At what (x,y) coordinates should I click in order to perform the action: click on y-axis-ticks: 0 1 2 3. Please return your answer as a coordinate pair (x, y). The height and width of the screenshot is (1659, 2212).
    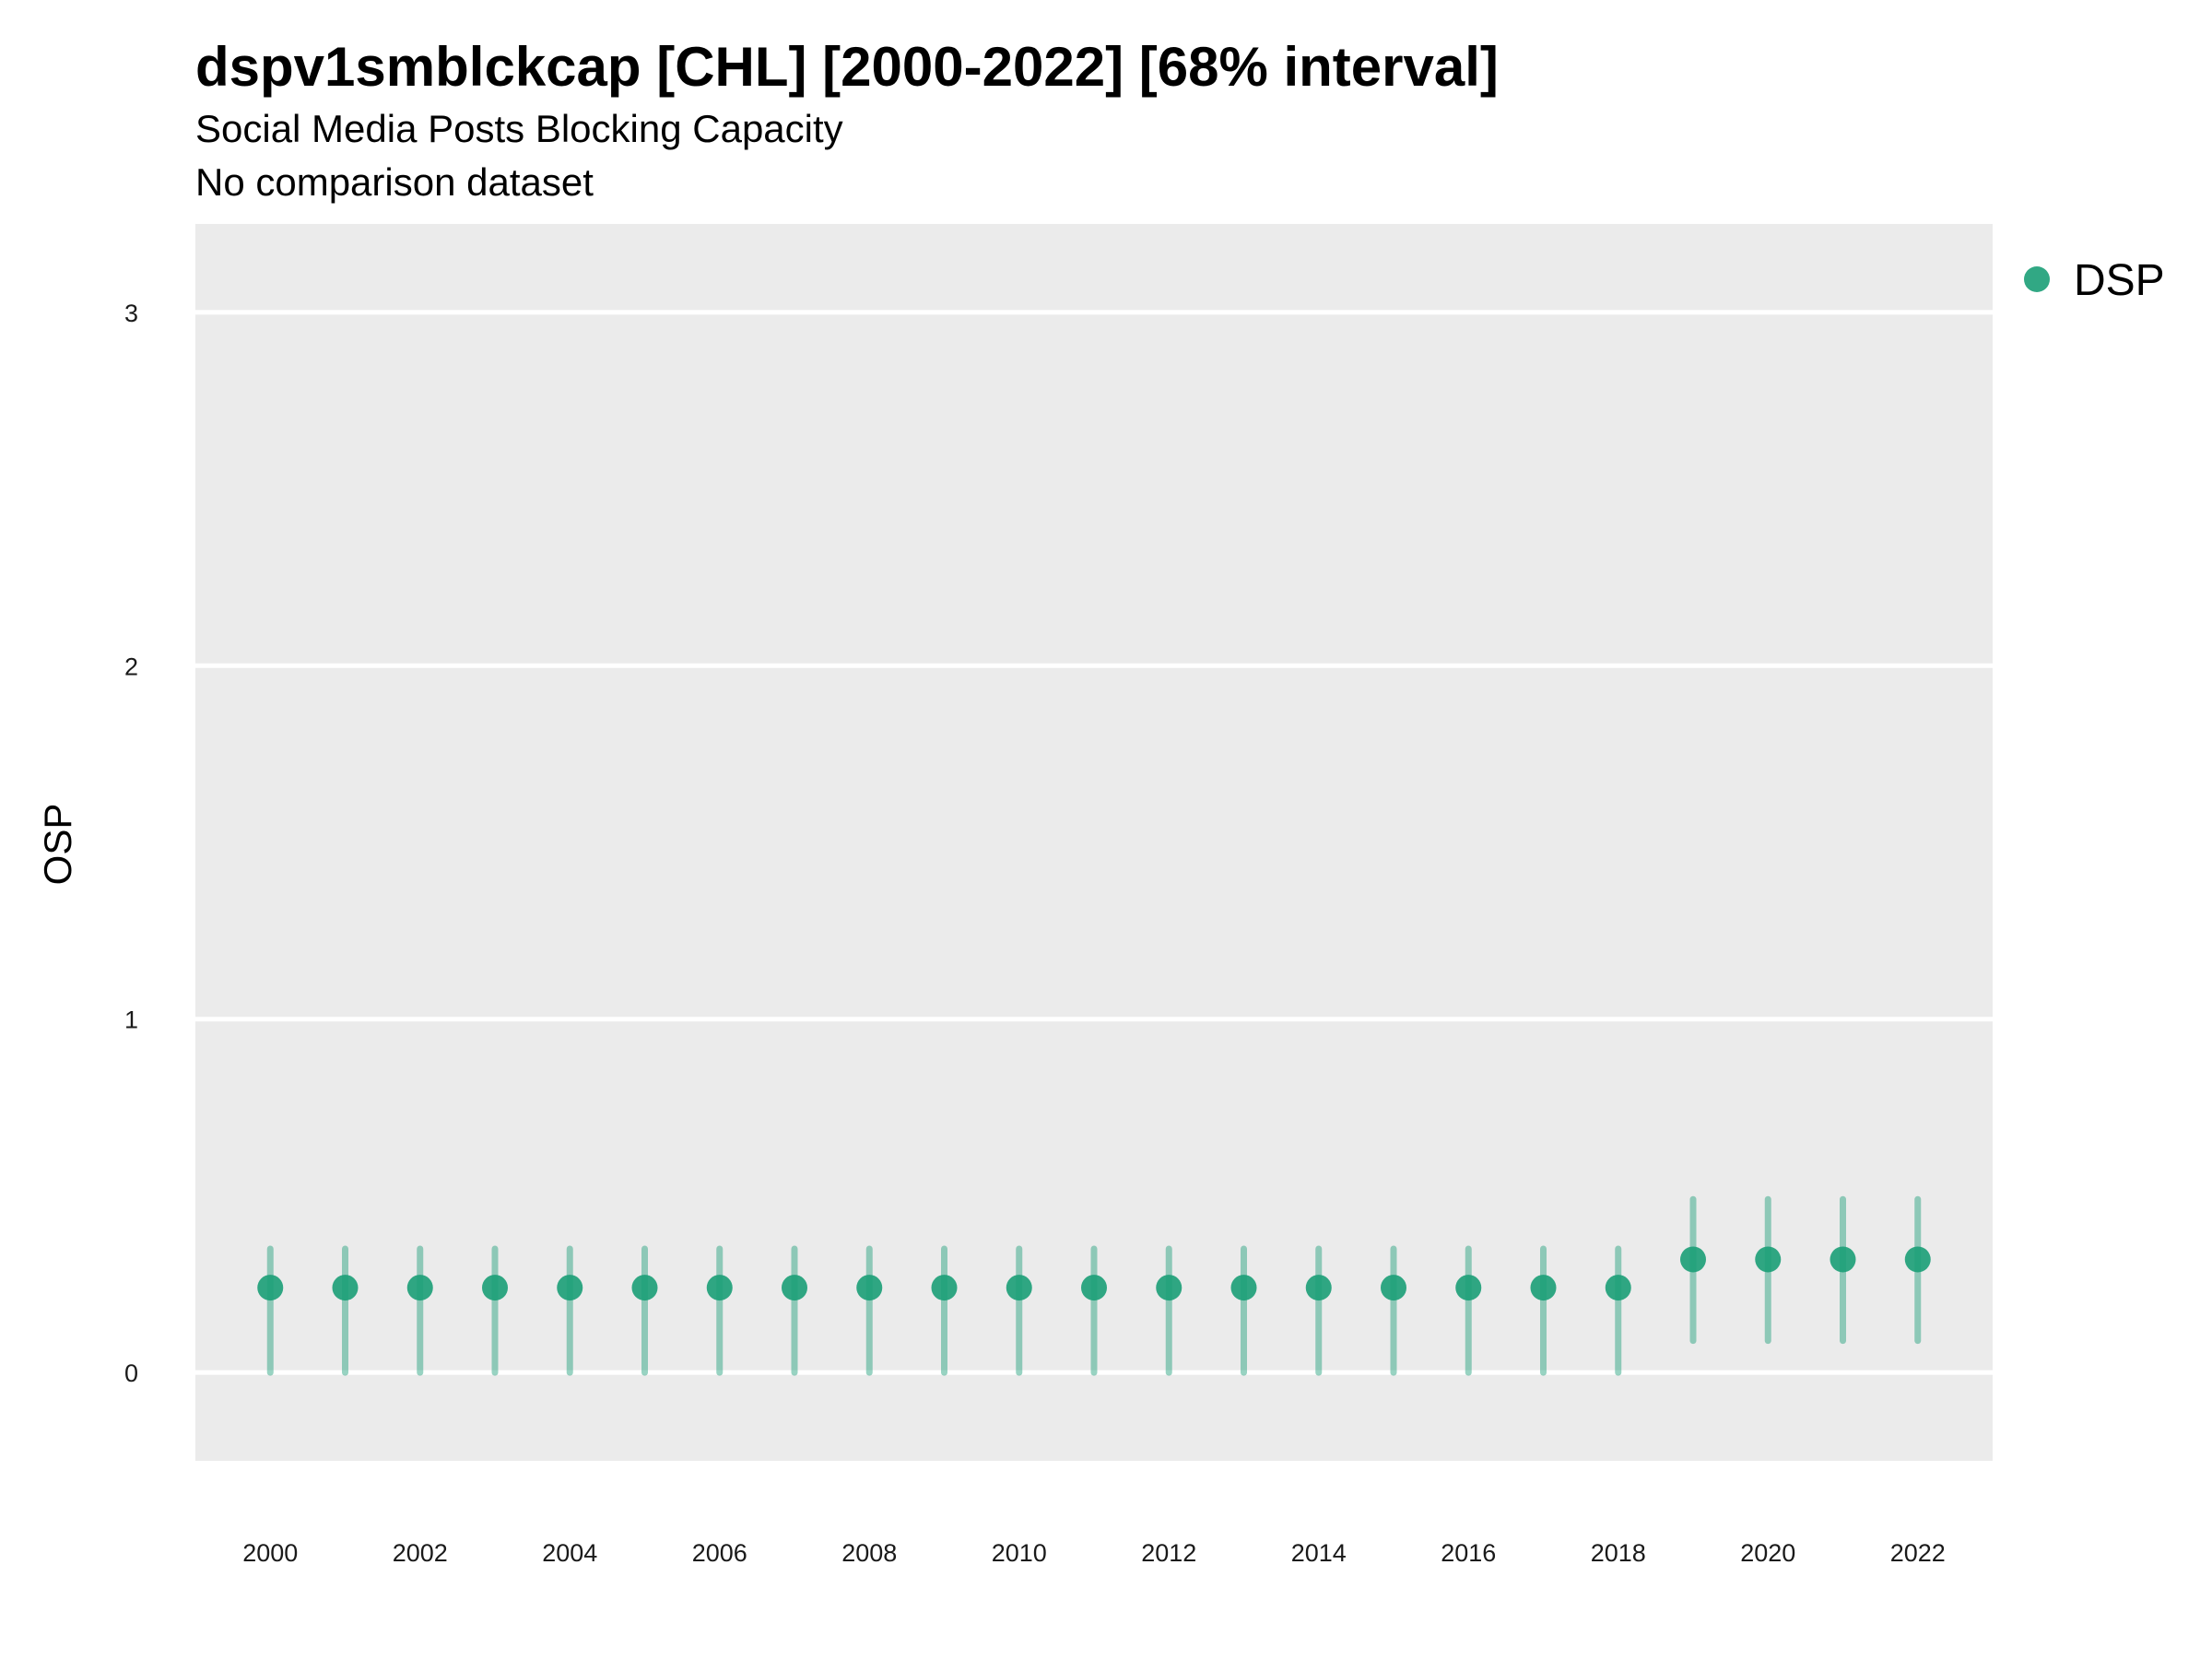
    Looking at the image, I should click on (131, 843).